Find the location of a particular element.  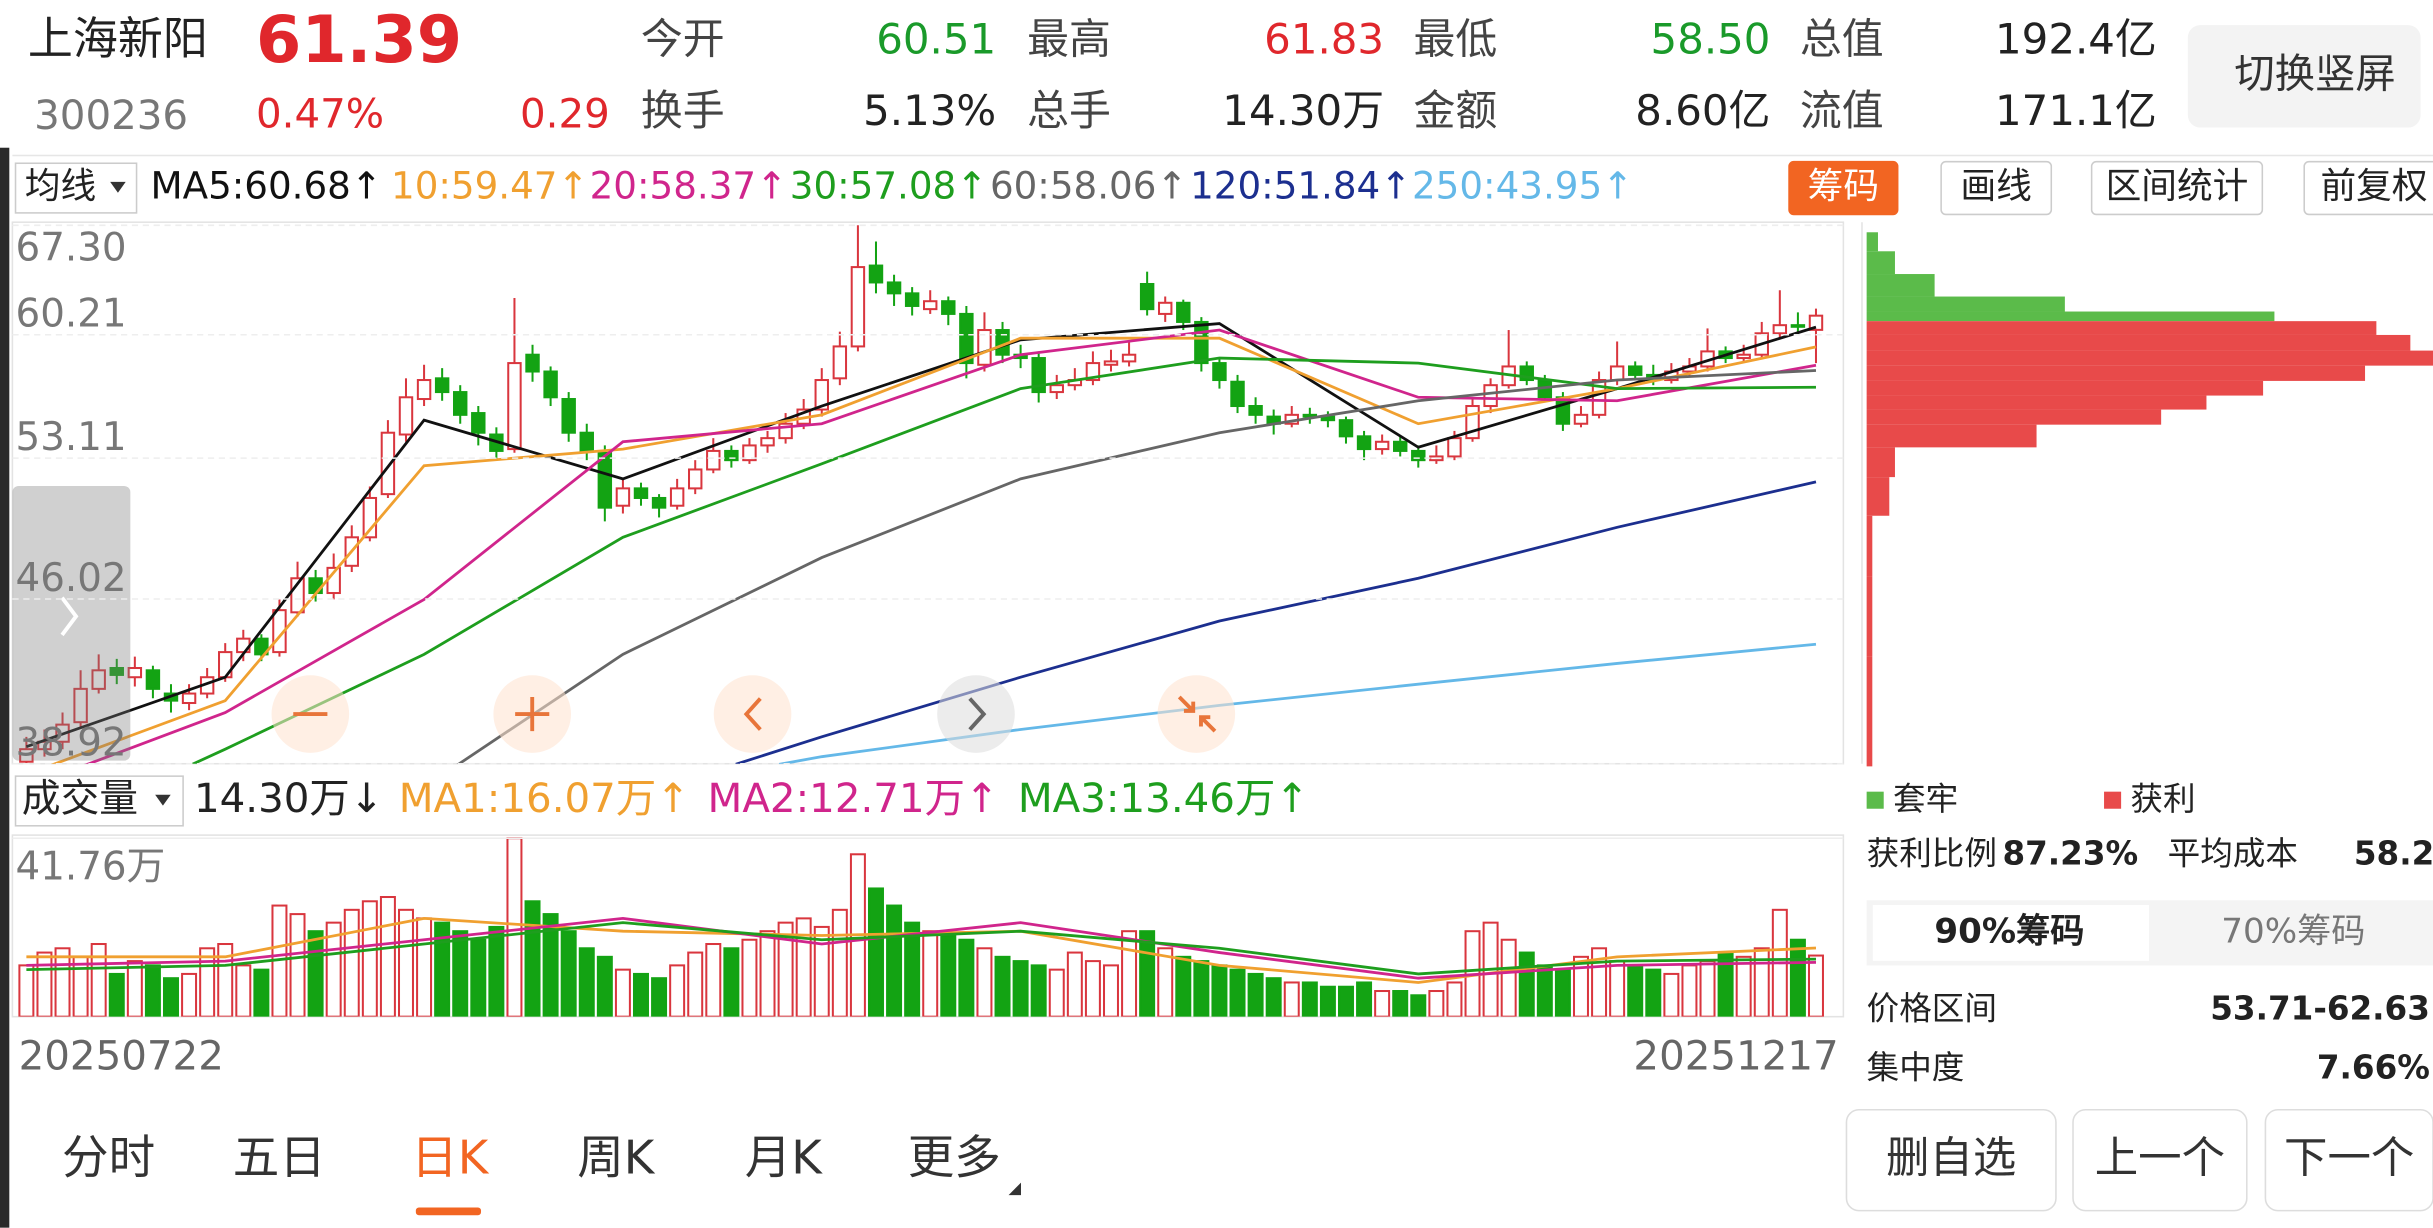

ma-select is located at coordinates (76, 188).